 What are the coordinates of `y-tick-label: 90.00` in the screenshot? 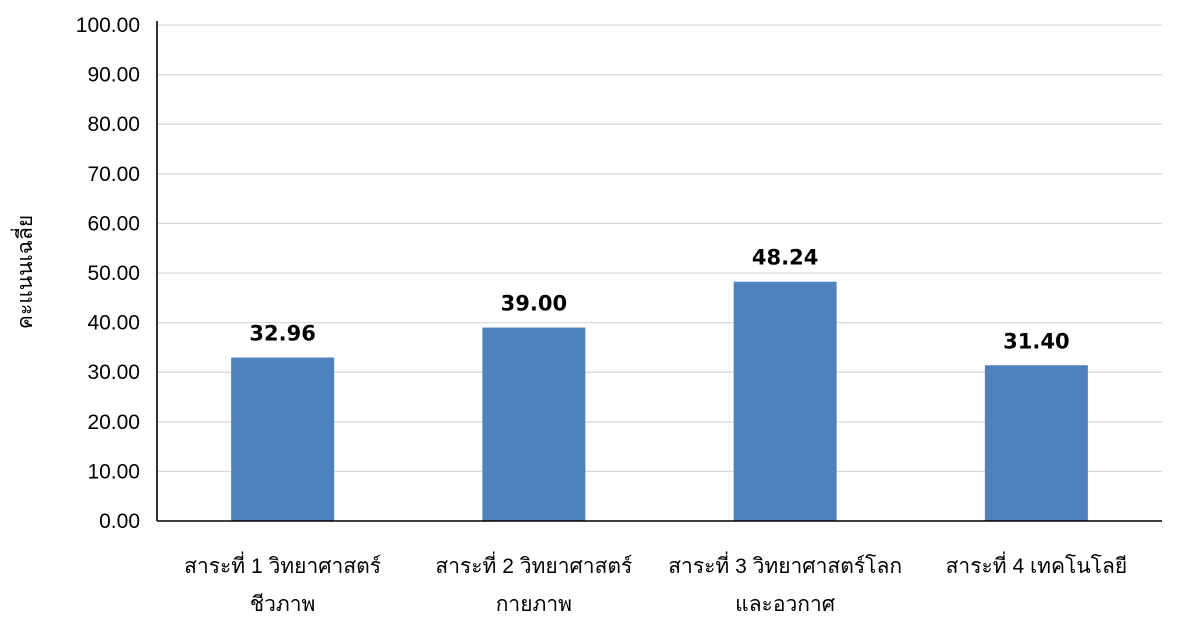 It's located at (113, 75).